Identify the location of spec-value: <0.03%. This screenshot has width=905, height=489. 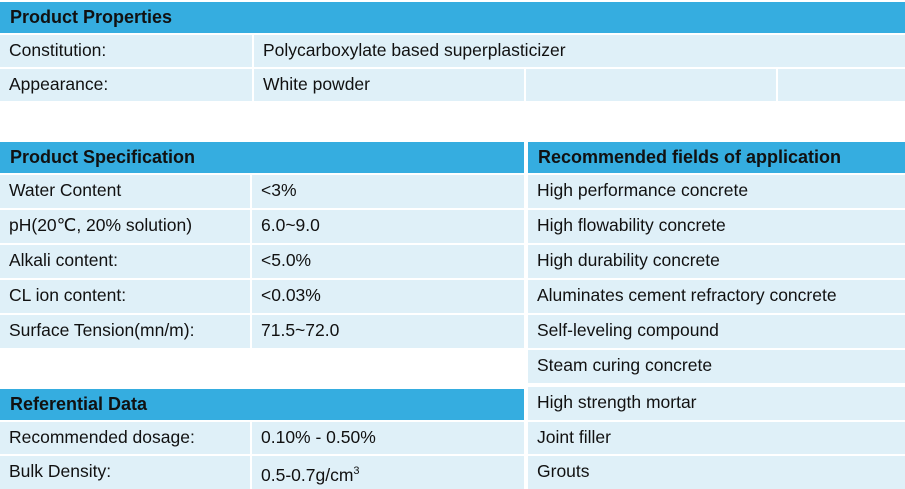
(388, 296).